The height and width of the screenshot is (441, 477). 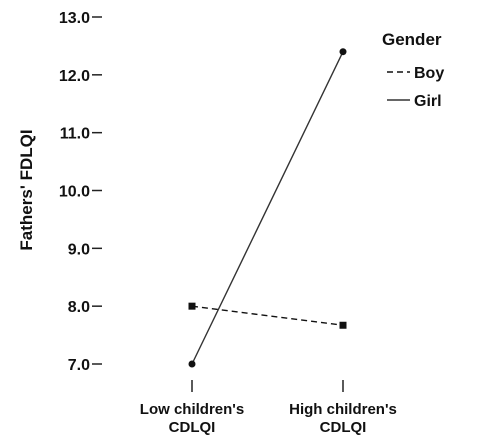 I want to click on legend-title: Gender, so click(x=412, y=39).